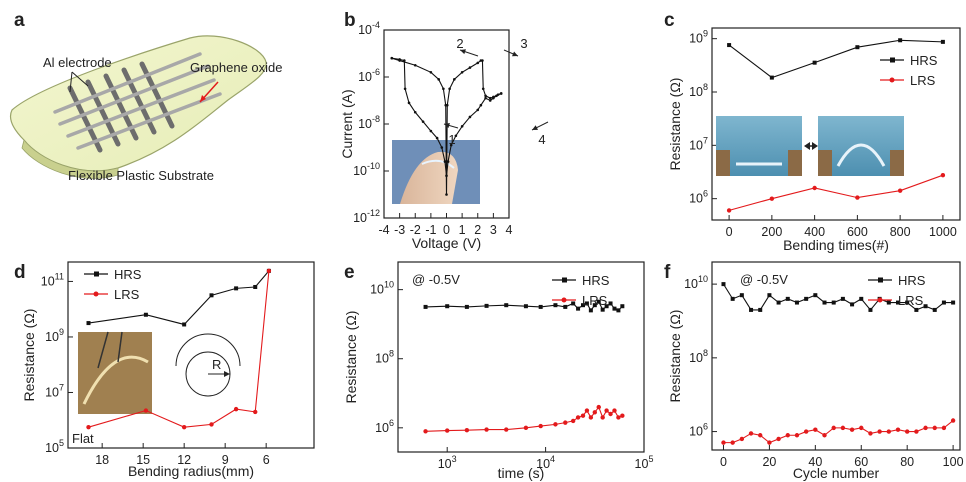 The image size is (966, 482). I want to click on legend-label-lrs: LRS, so click(911, 300).